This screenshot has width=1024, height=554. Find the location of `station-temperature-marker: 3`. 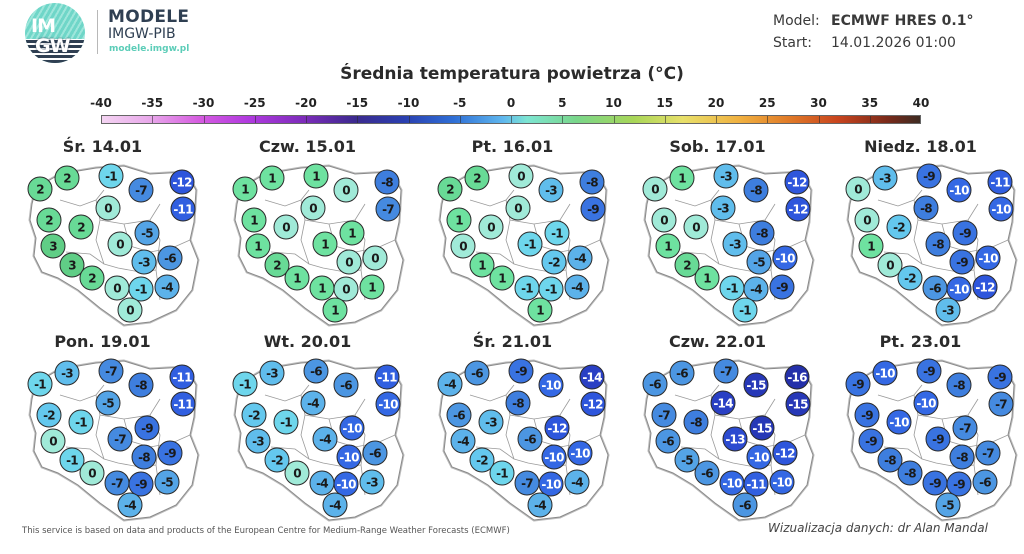

station-temperature-marker: 3 is located at coordinates (53, 246).